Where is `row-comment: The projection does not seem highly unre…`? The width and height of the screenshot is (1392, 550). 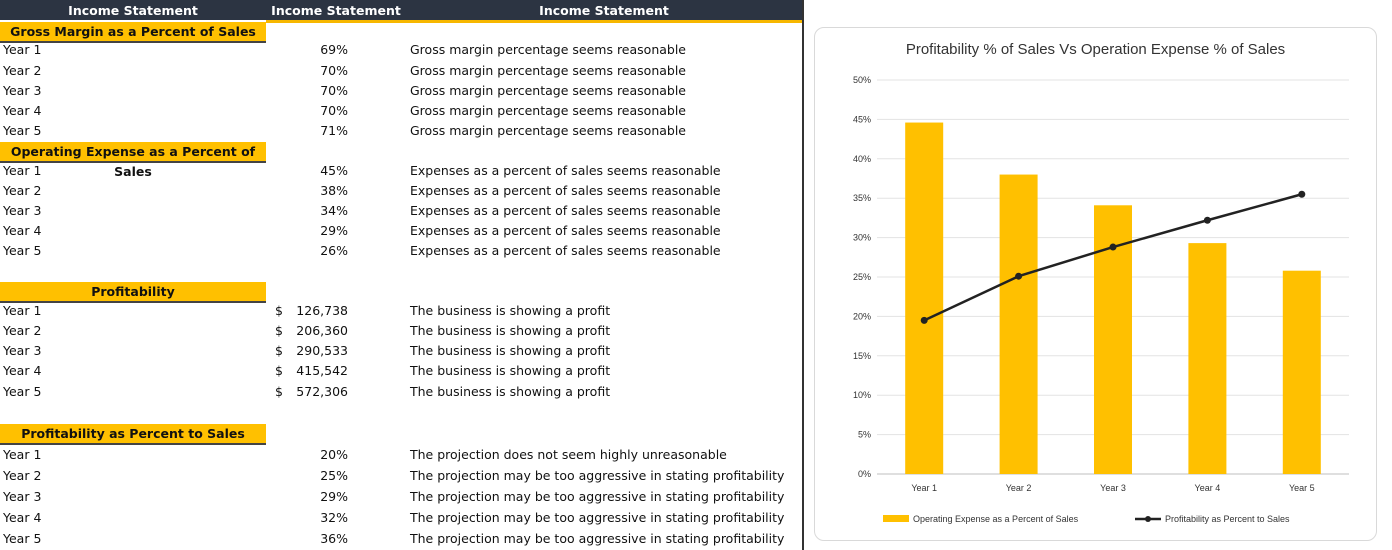
row-comment: The projection does not seem highly unre… is located at coordinates (568, 454).